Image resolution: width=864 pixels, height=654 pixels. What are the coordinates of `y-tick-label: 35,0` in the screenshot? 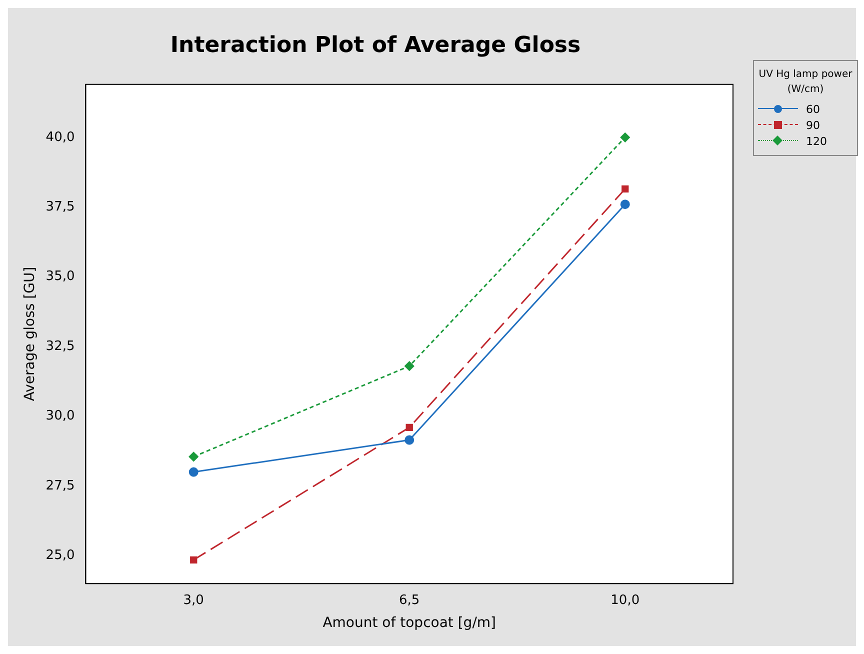 It's located at (60, 276).